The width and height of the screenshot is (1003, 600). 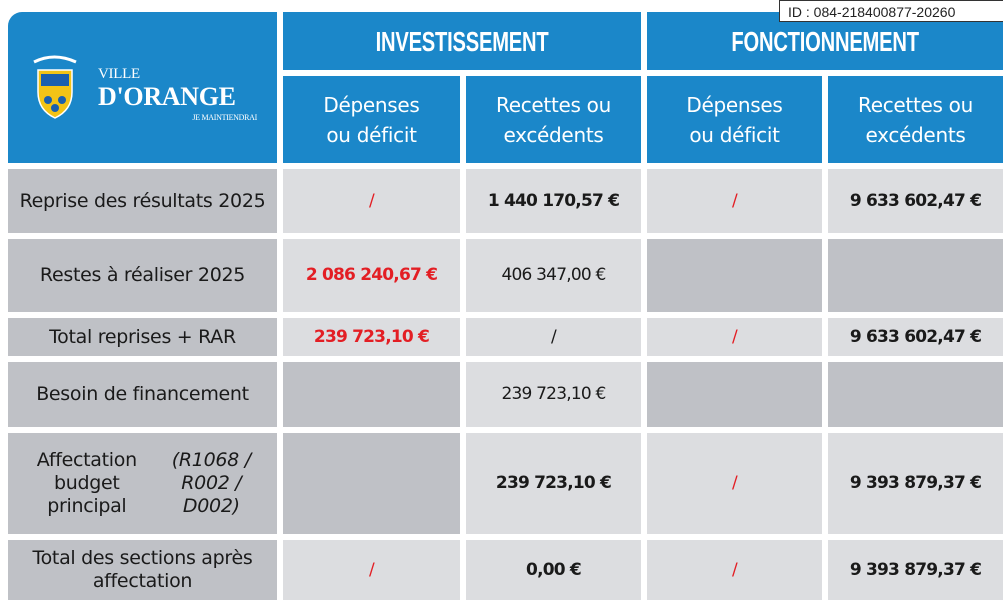 I want to click on row-label-text: Affectation budget principal, so click(x=86, y=483).